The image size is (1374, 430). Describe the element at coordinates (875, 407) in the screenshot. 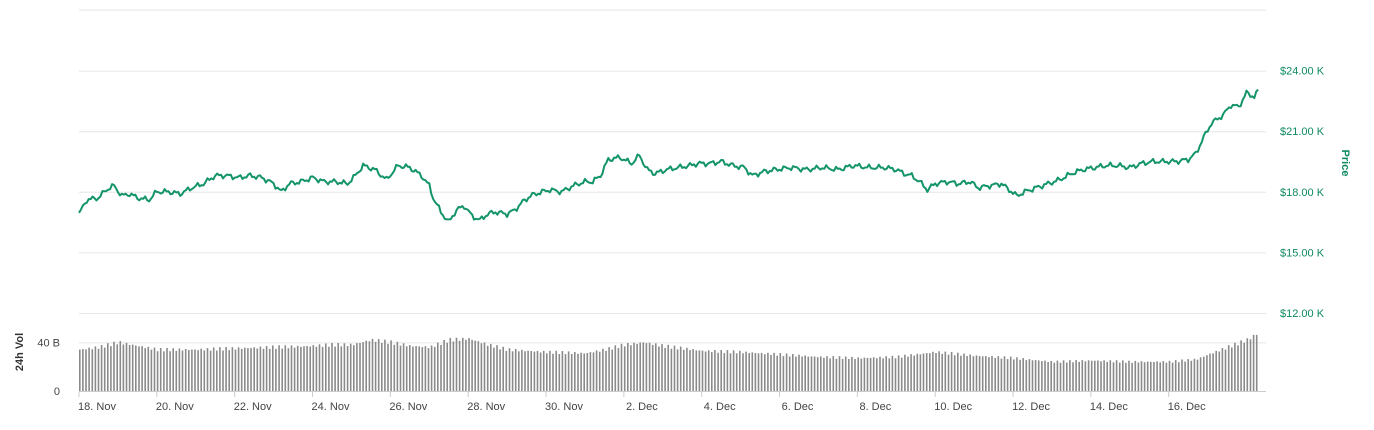

I see `x-tick-label: 8. Dec` at that location.